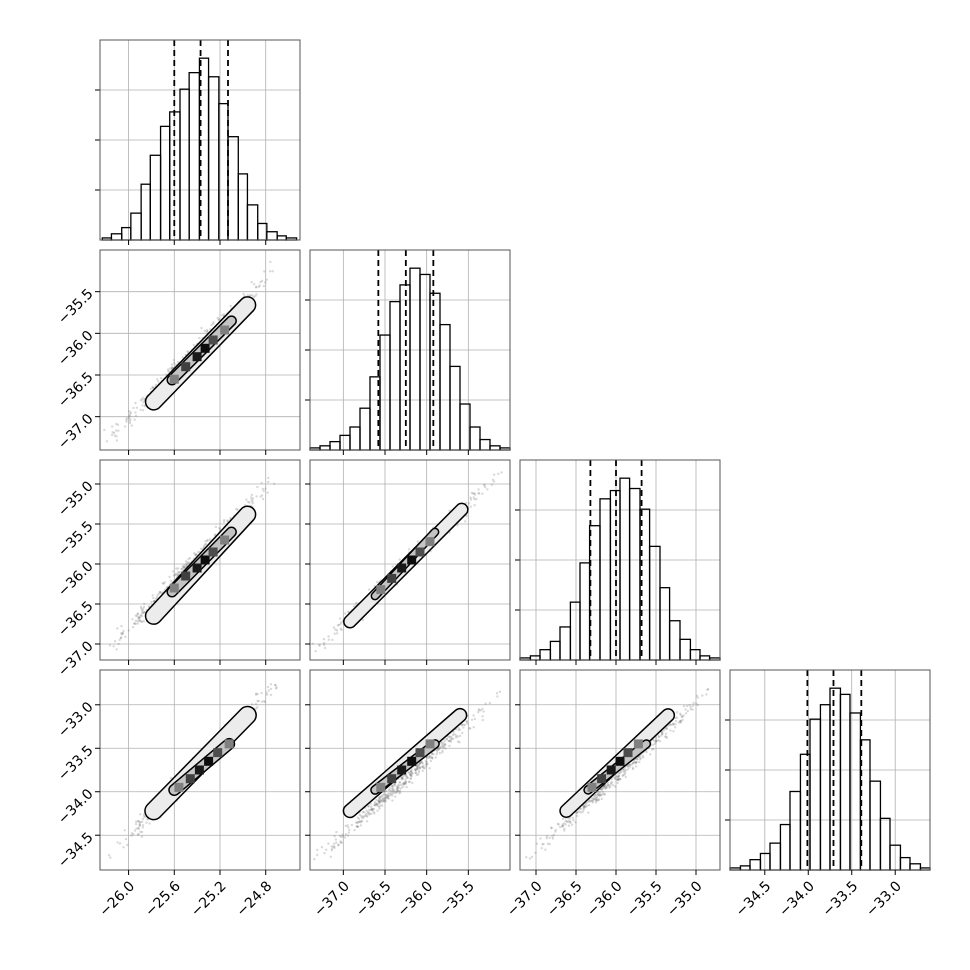 The width and height of the screenshot is (970, 970). I want to click on y-tick-label: −36.0, so click(76, 579).